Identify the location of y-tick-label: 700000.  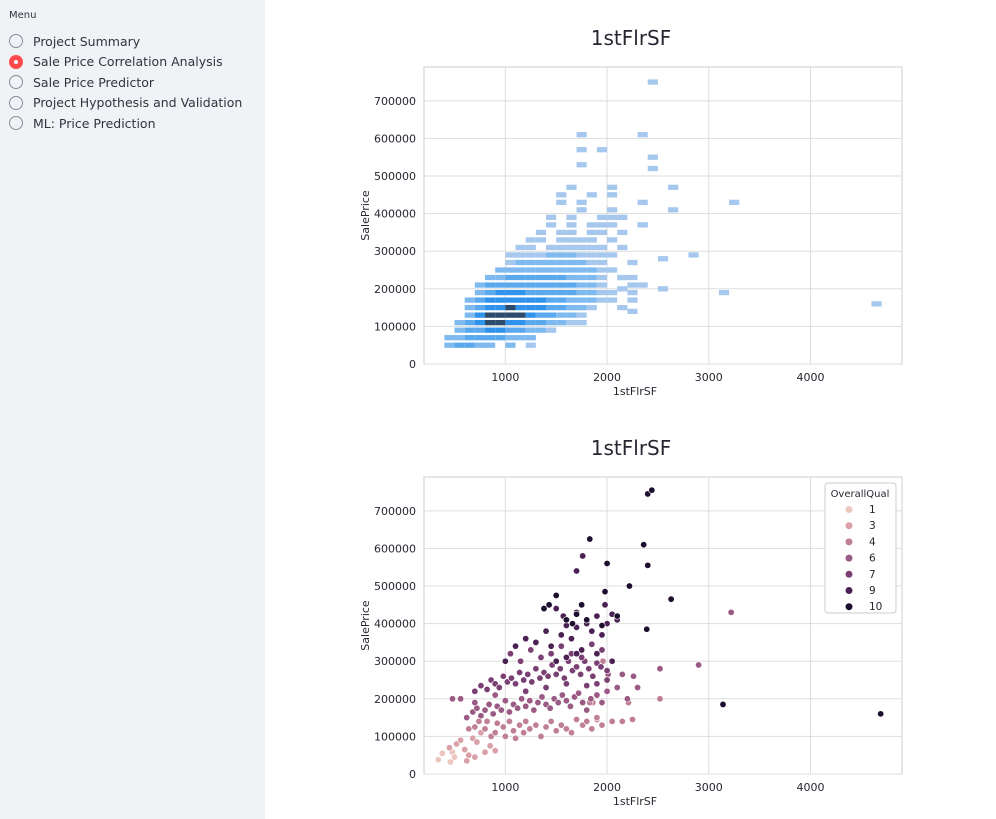
(395, 511).